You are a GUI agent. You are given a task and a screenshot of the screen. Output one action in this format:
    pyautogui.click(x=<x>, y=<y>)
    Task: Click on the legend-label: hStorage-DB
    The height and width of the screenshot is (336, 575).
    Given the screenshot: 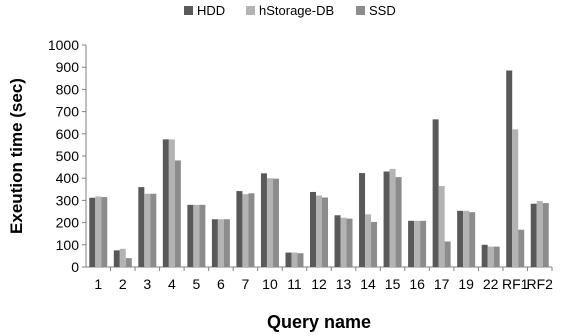 What is the action you would take?
    pyautogui.click(x=296, y=10)
    